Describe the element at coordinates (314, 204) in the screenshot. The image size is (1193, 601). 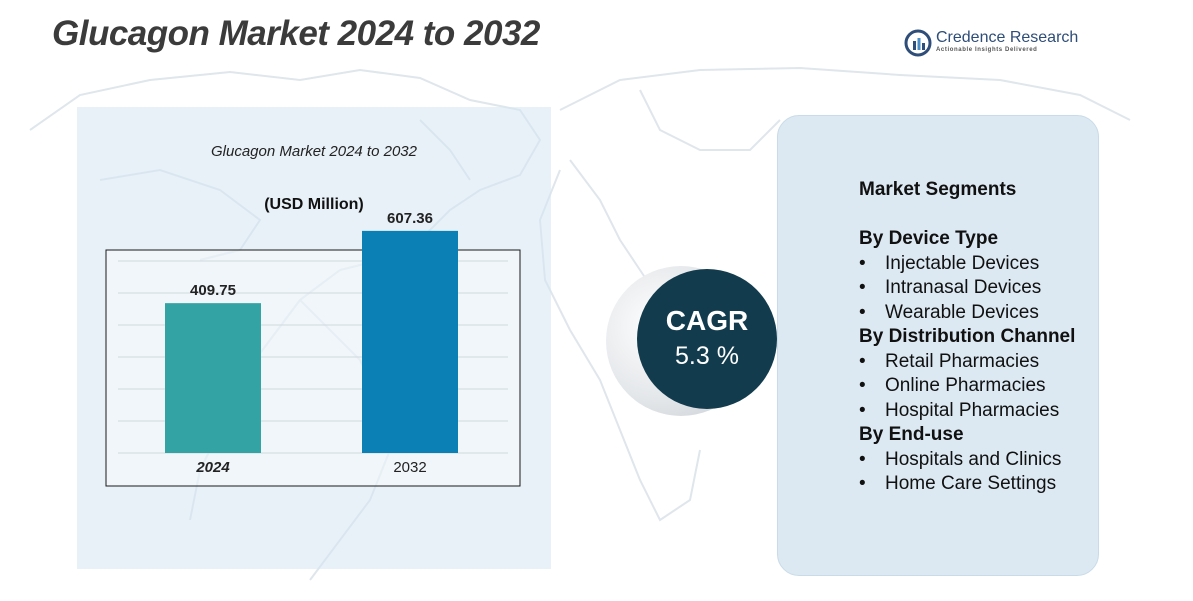
I see `chart-subtitle: (USD Million)` at that location.